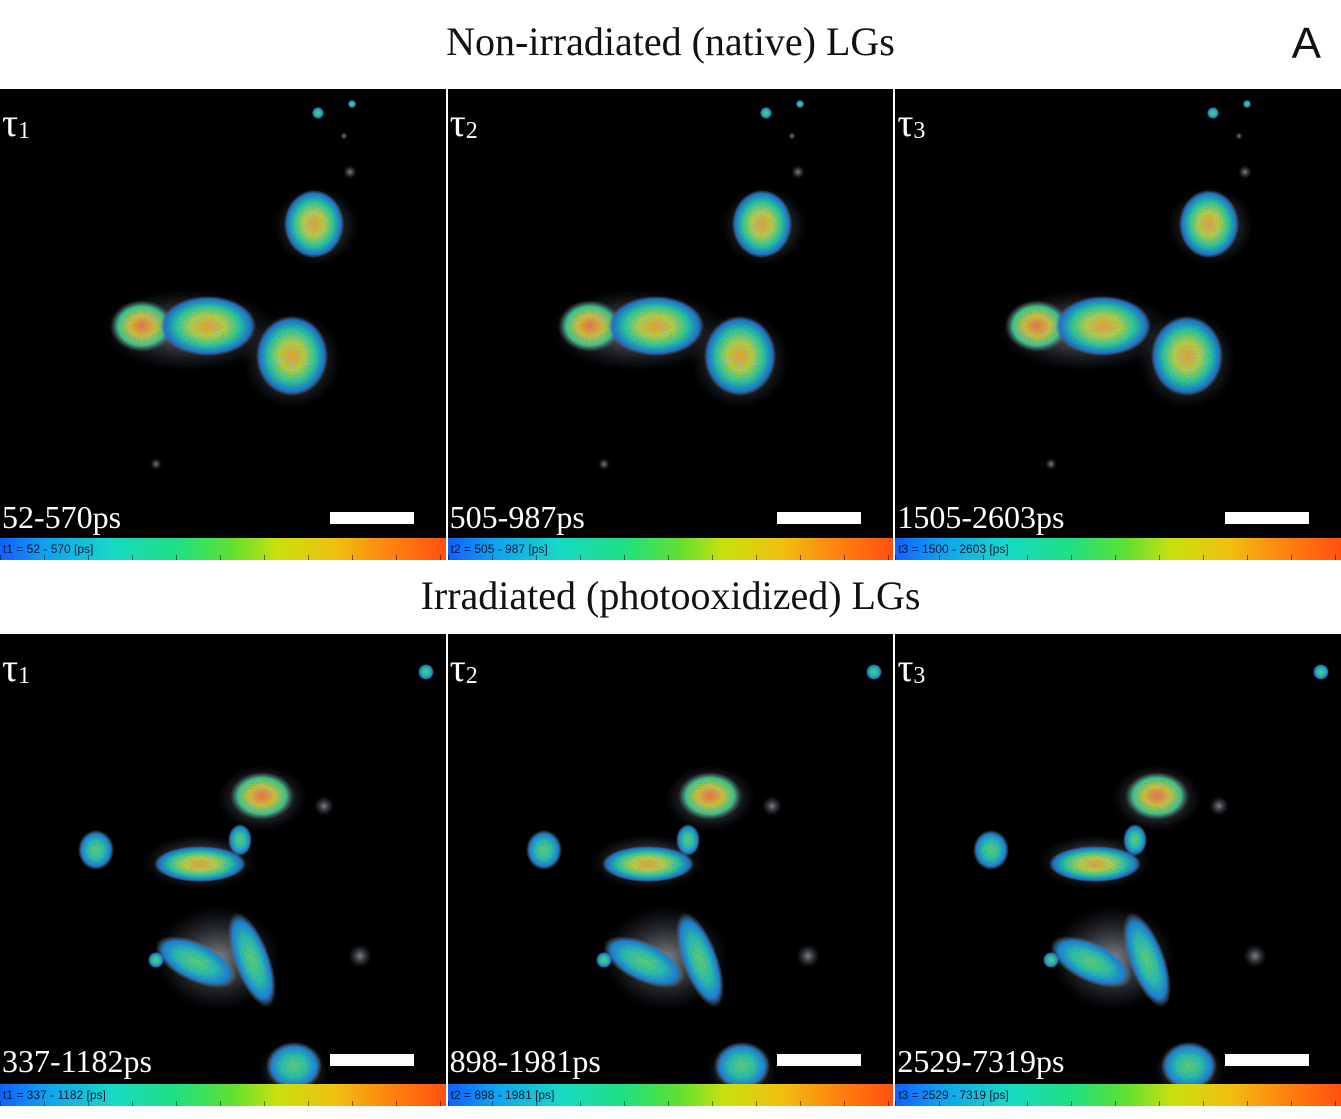  I want to click on lifetime-range-label: 898-1981ps, so click(525, 1061).